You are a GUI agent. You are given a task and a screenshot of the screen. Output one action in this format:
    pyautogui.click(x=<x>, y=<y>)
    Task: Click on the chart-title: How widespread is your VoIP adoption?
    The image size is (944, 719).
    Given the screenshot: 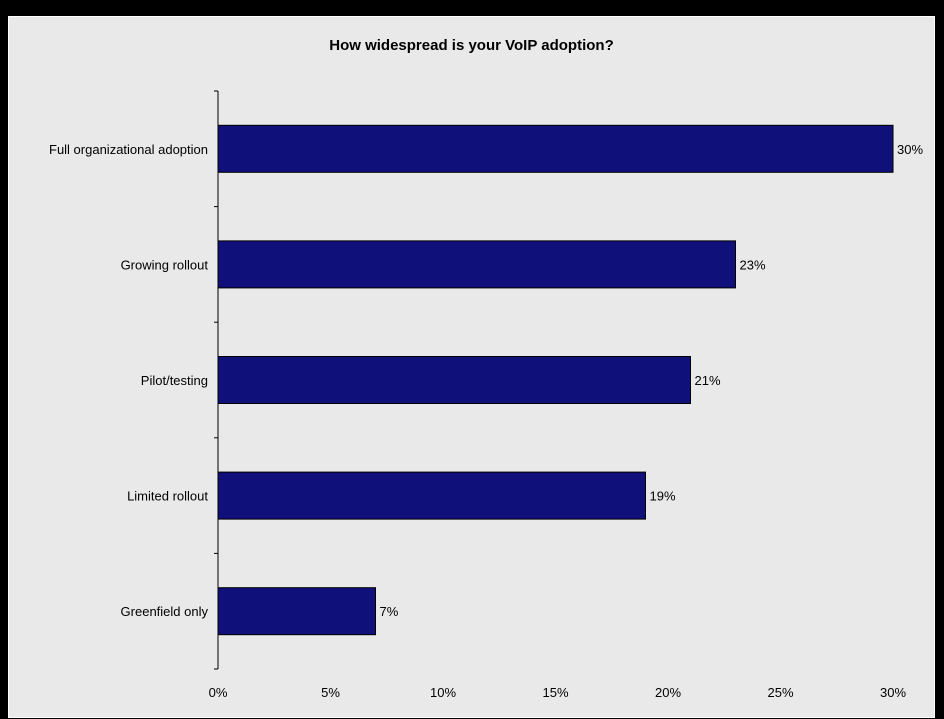 What is the action you would take?
    pyautogui.click(x=471, y=45)
    